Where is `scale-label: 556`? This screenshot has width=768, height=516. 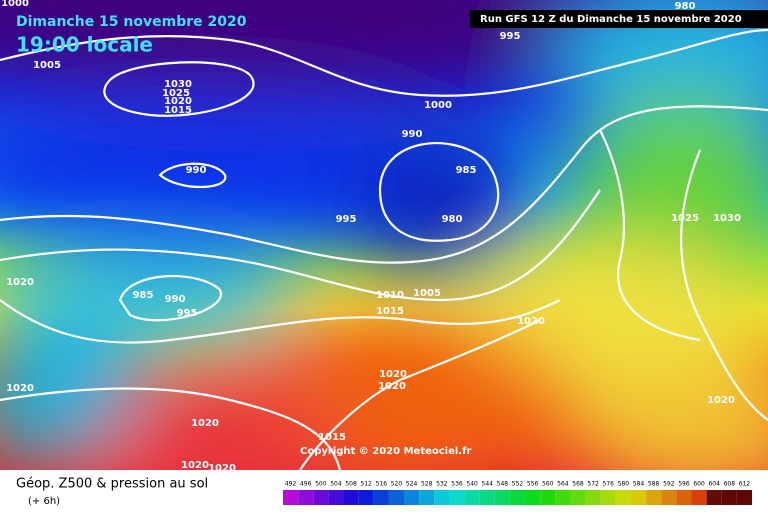 scale-label: 556 is located at coordinates (533, 484).